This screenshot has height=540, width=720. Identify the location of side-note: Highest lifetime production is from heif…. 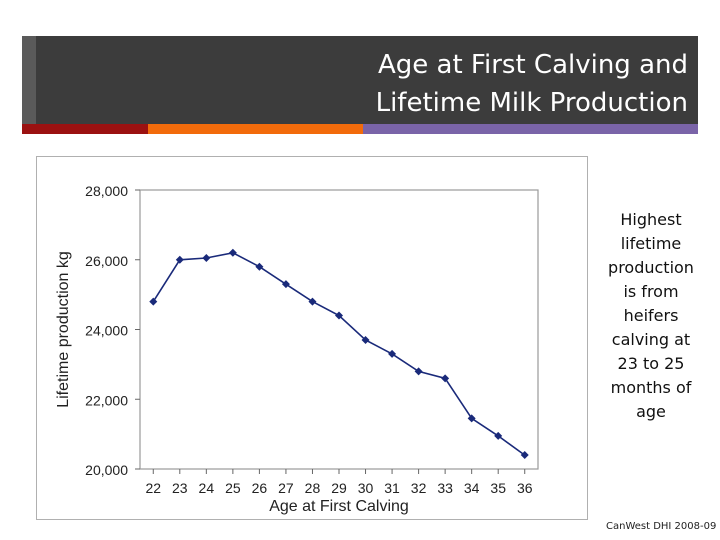
(651, 315).